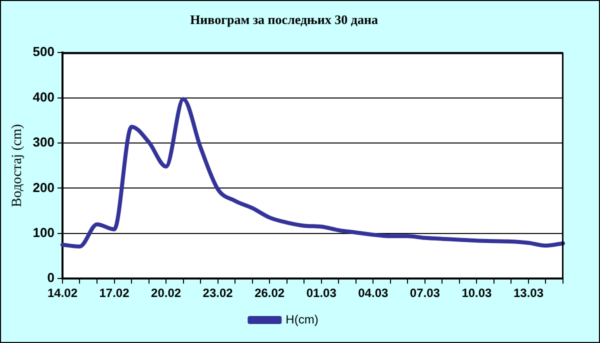  I want to click on chart-title: Нивограм за последњих 30 дана, so click(284, 20).